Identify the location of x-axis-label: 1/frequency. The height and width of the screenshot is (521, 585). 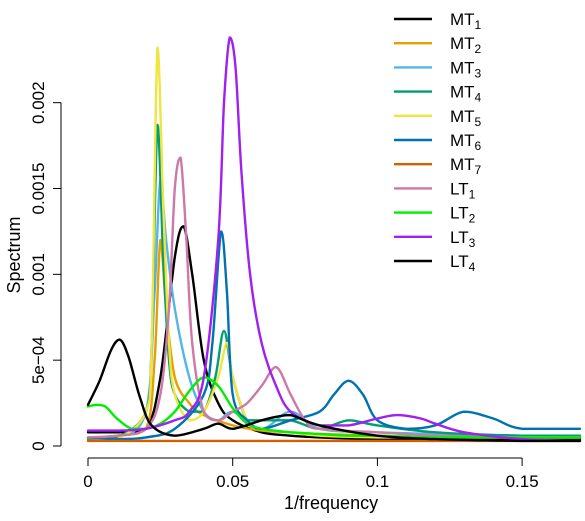
(331, 503).